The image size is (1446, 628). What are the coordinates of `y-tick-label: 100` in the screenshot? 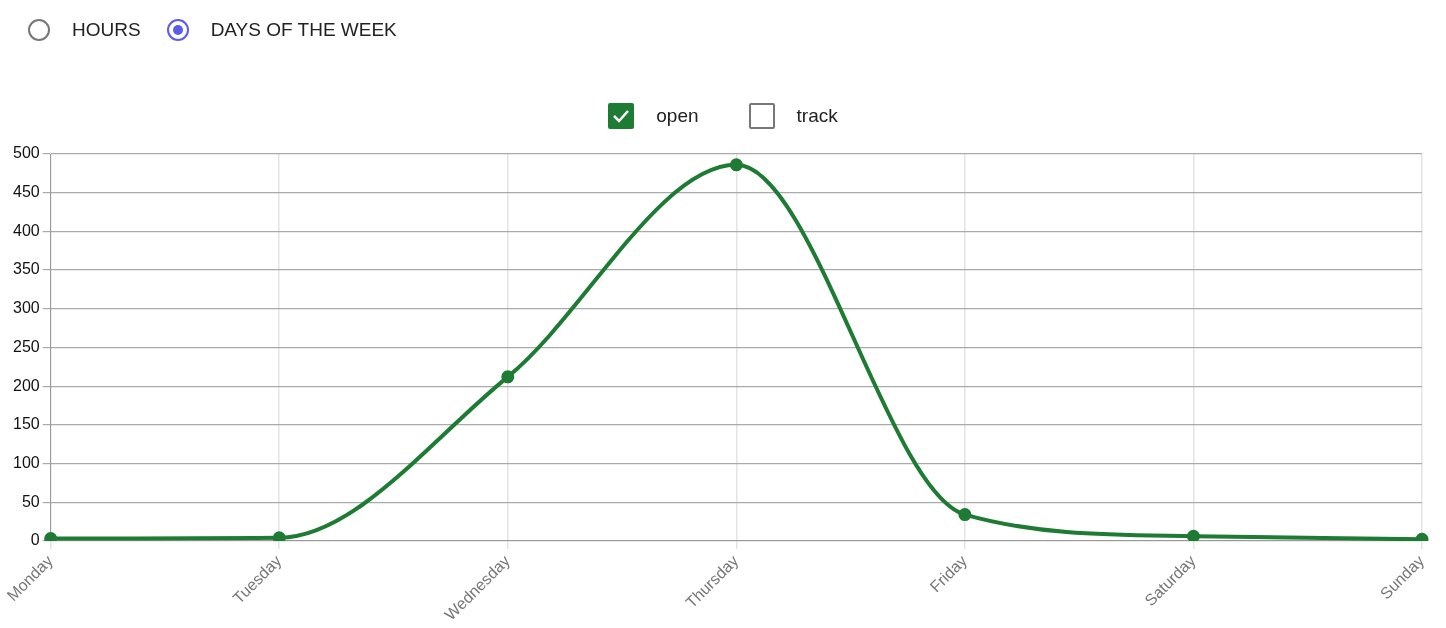 It's located at (26, 462).